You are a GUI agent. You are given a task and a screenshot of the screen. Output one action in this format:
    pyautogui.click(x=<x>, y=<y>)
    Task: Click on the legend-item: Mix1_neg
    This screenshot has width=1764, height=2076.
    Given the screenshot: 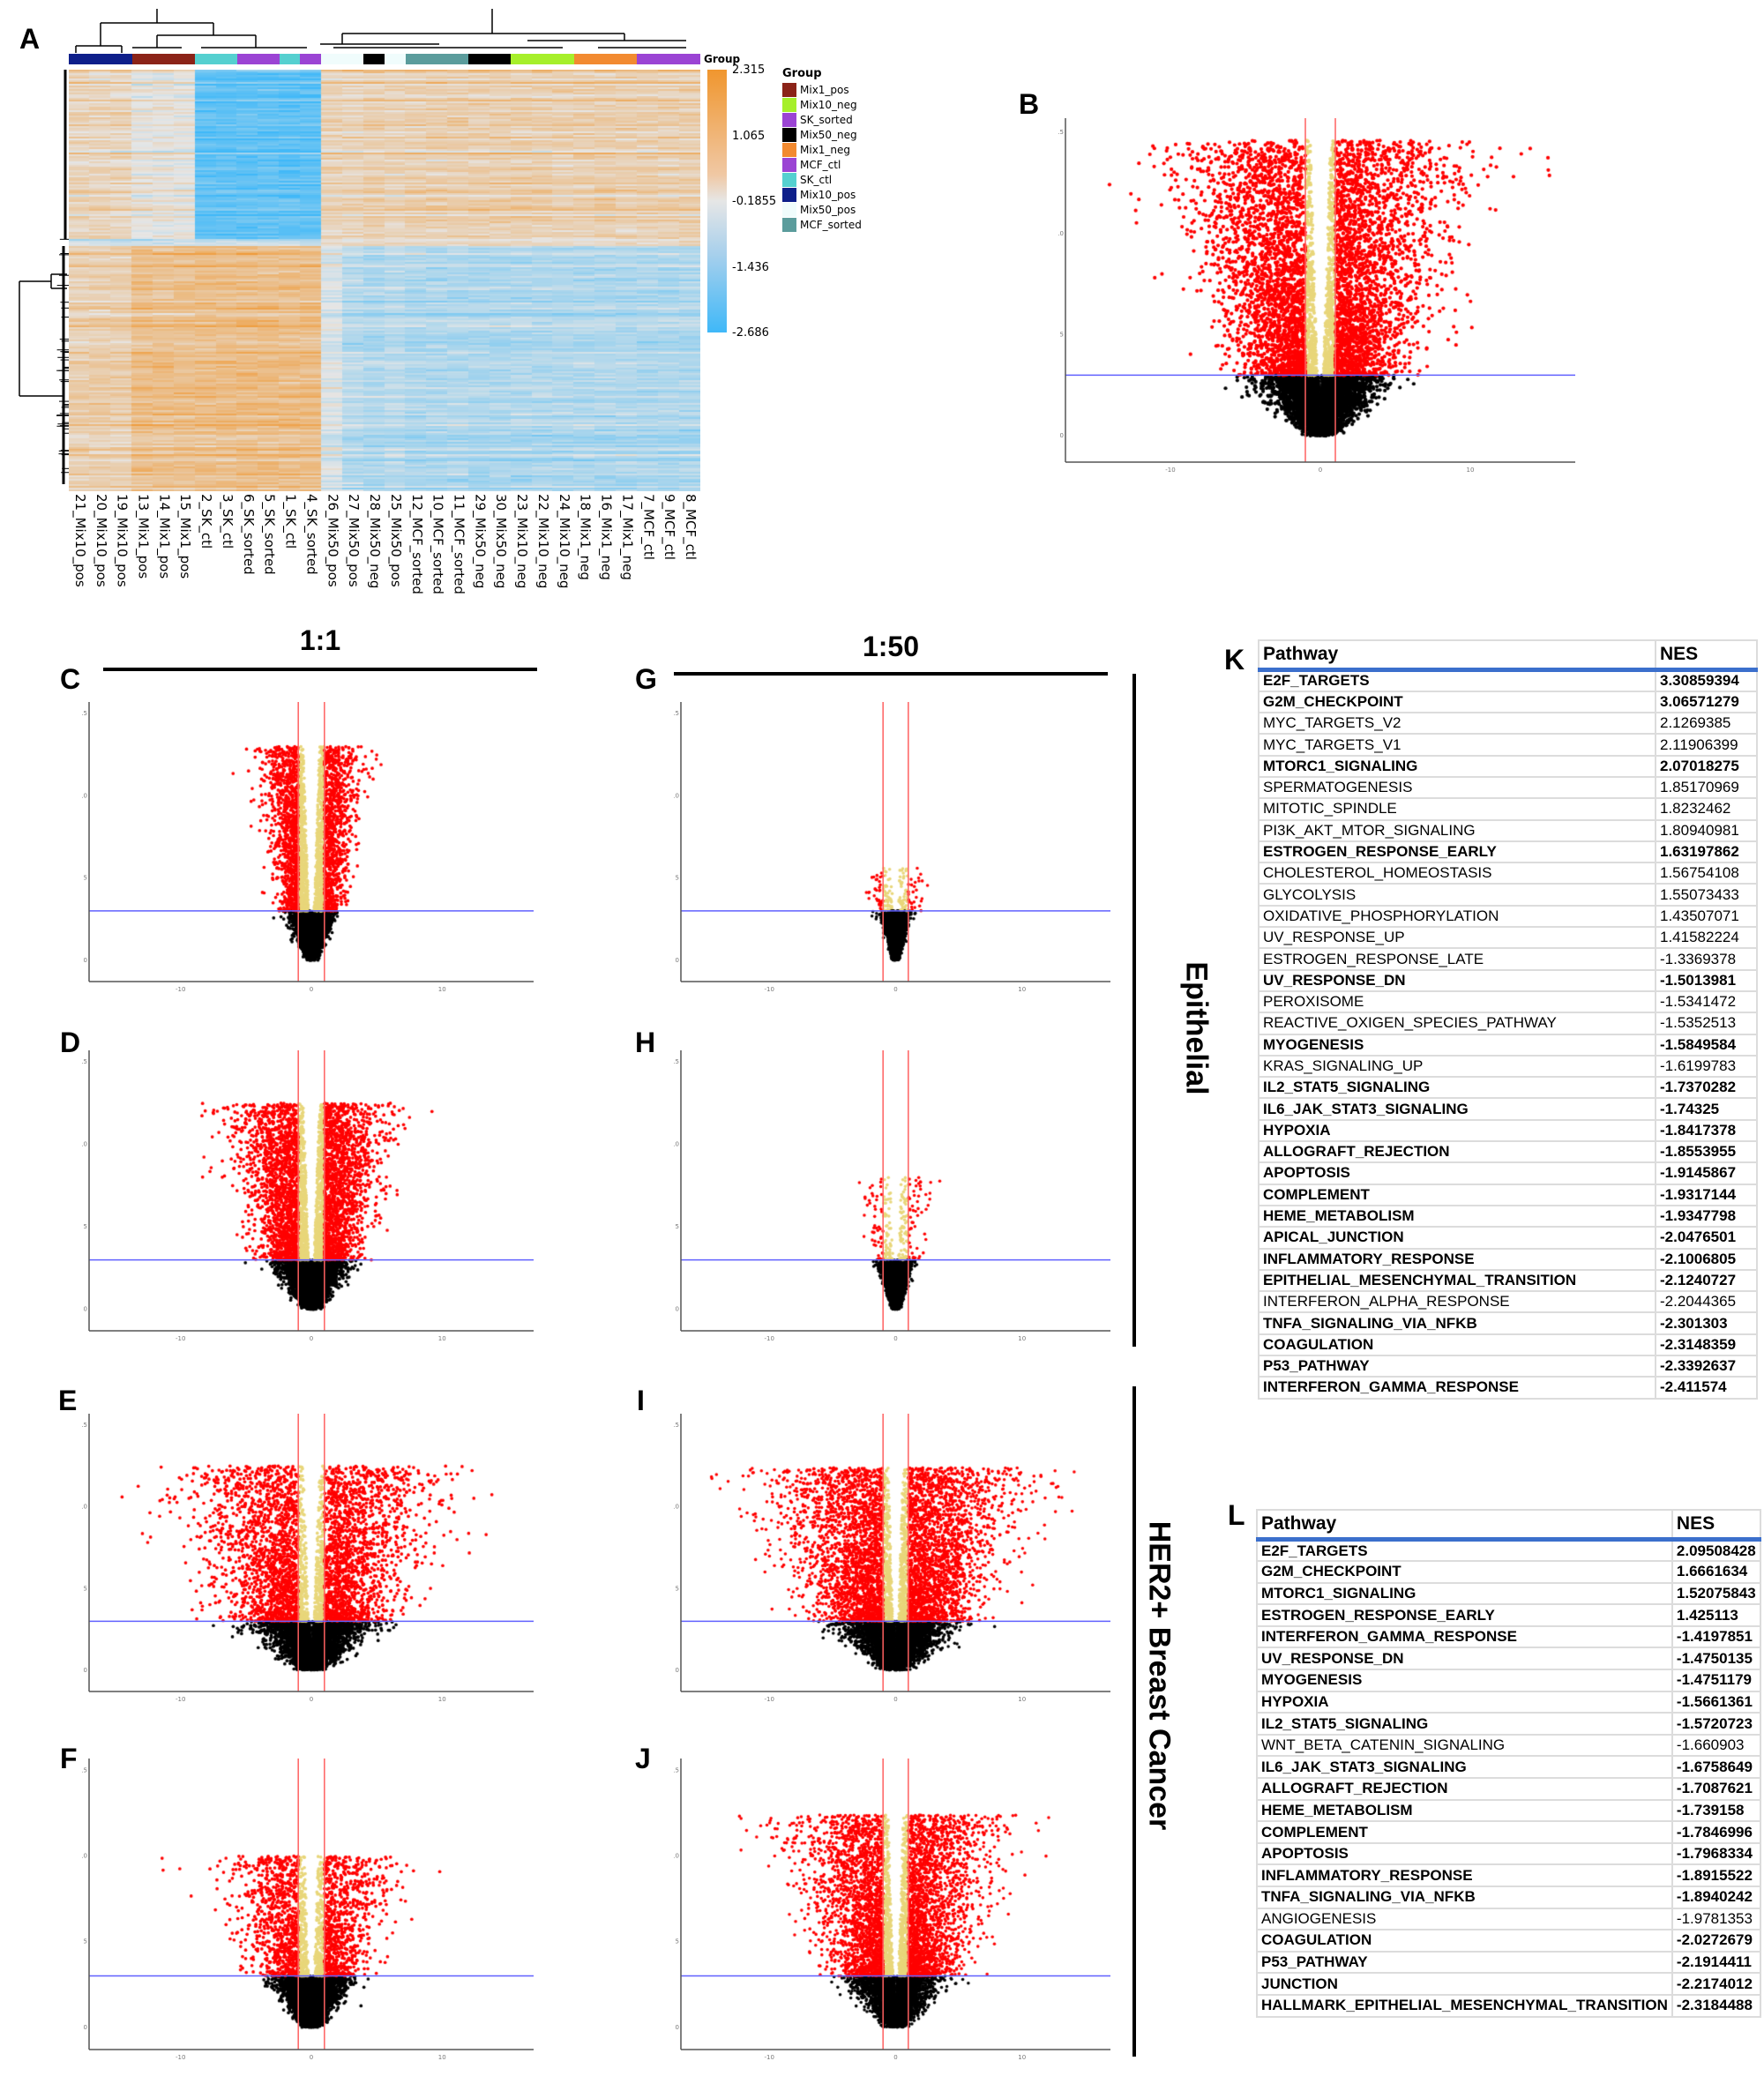 What is the action you would take?
    pyautogui.click(x=822, y=149)
    